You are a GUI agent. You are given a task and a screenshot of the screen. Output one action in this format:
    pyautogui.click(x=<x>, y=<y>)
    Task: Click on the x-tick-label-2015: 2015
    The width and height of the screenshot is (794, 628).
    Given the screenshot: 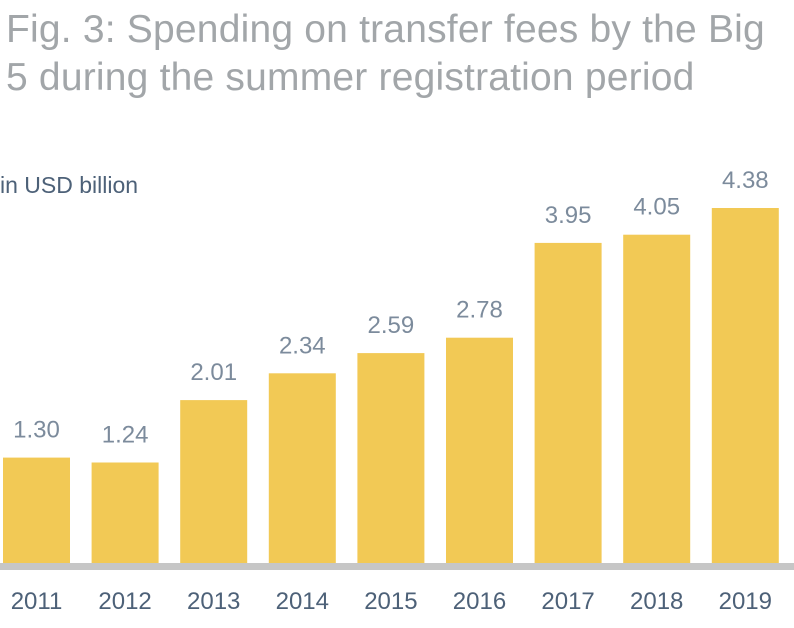 What is the action you would take?
    pyautogui.click(x=390, y=601)
    